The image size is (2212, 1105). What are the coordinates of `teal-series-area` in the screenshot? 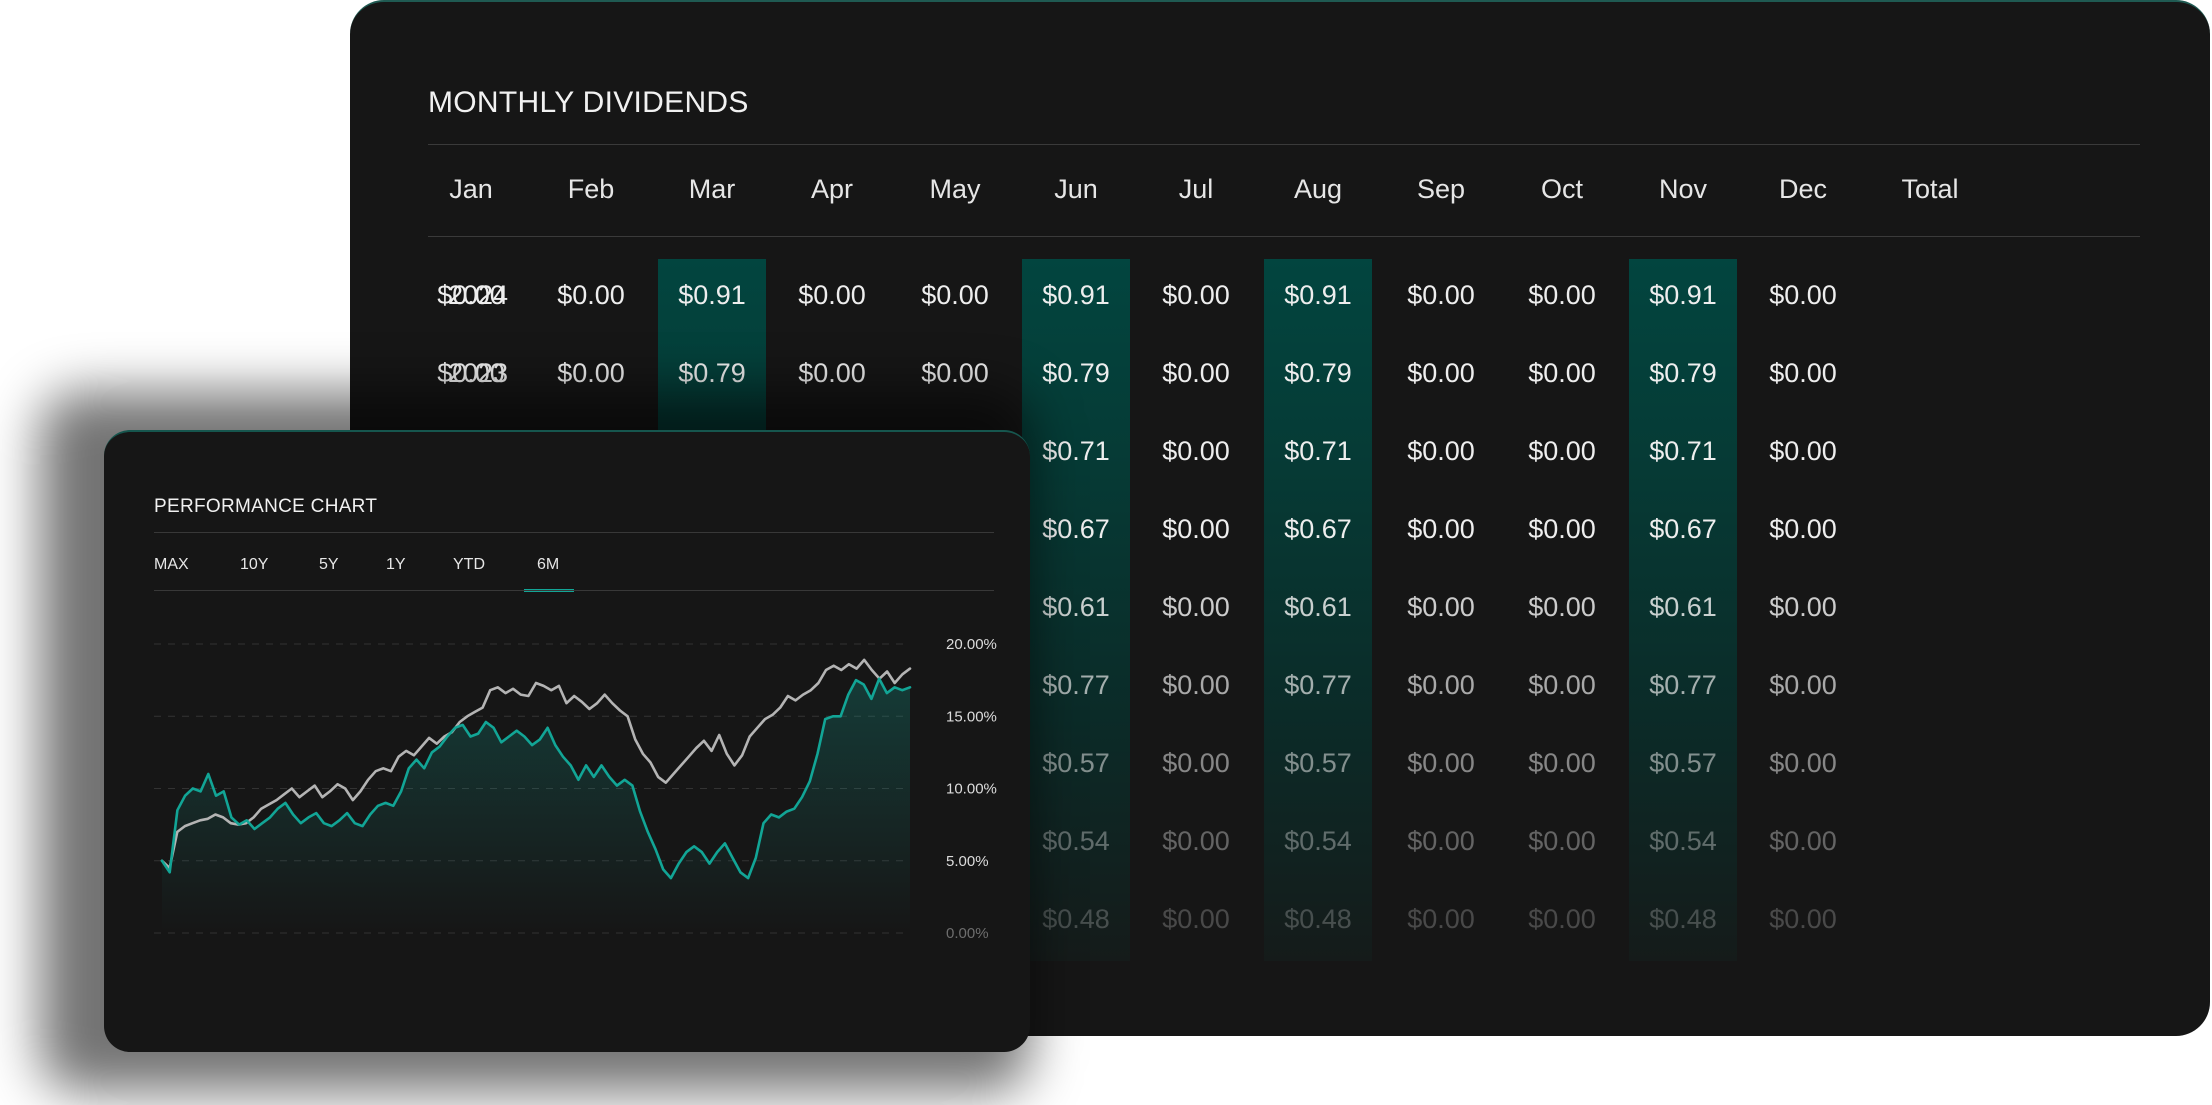 It's located at (536, 805).